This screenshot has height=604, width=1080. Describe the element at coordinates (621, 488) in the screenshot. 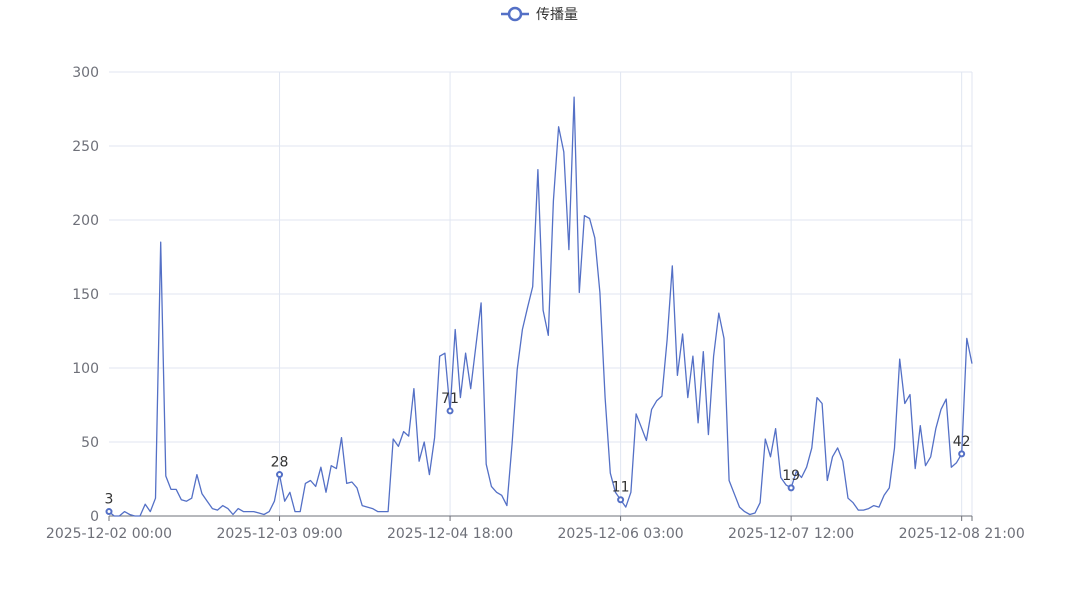

I see `data-label: 11` at that location.